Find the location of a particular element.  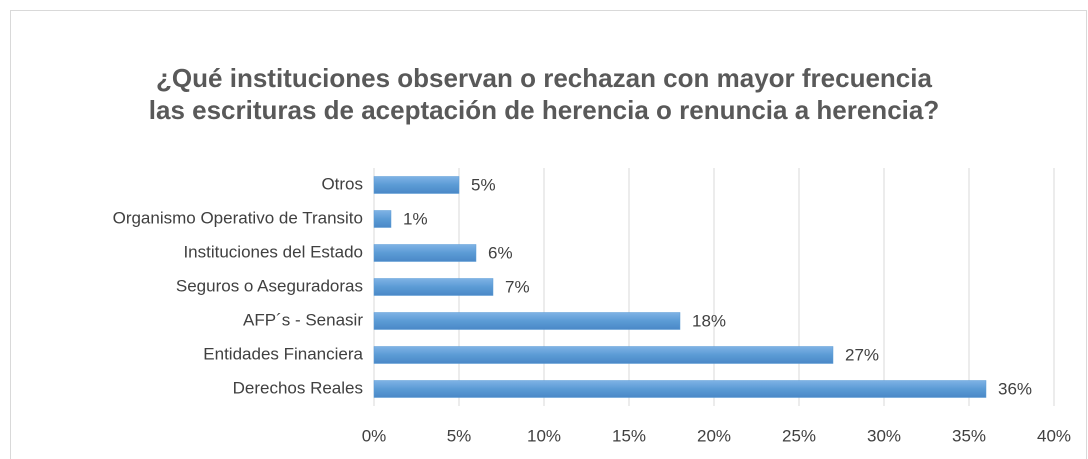

data-label: 6% is located at coordinates (500, 252).